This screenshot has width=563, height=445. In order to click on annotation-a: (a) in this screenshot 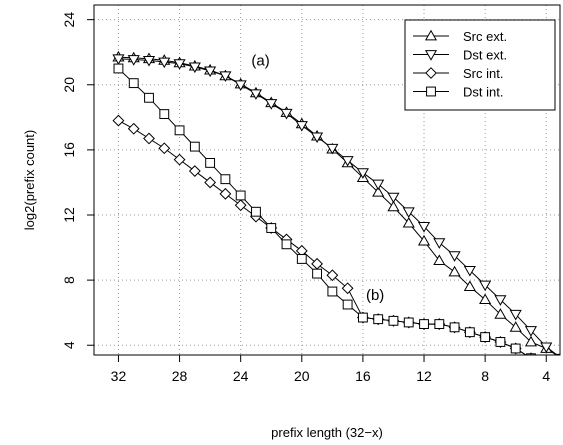, I will do `click(260, 60)`.